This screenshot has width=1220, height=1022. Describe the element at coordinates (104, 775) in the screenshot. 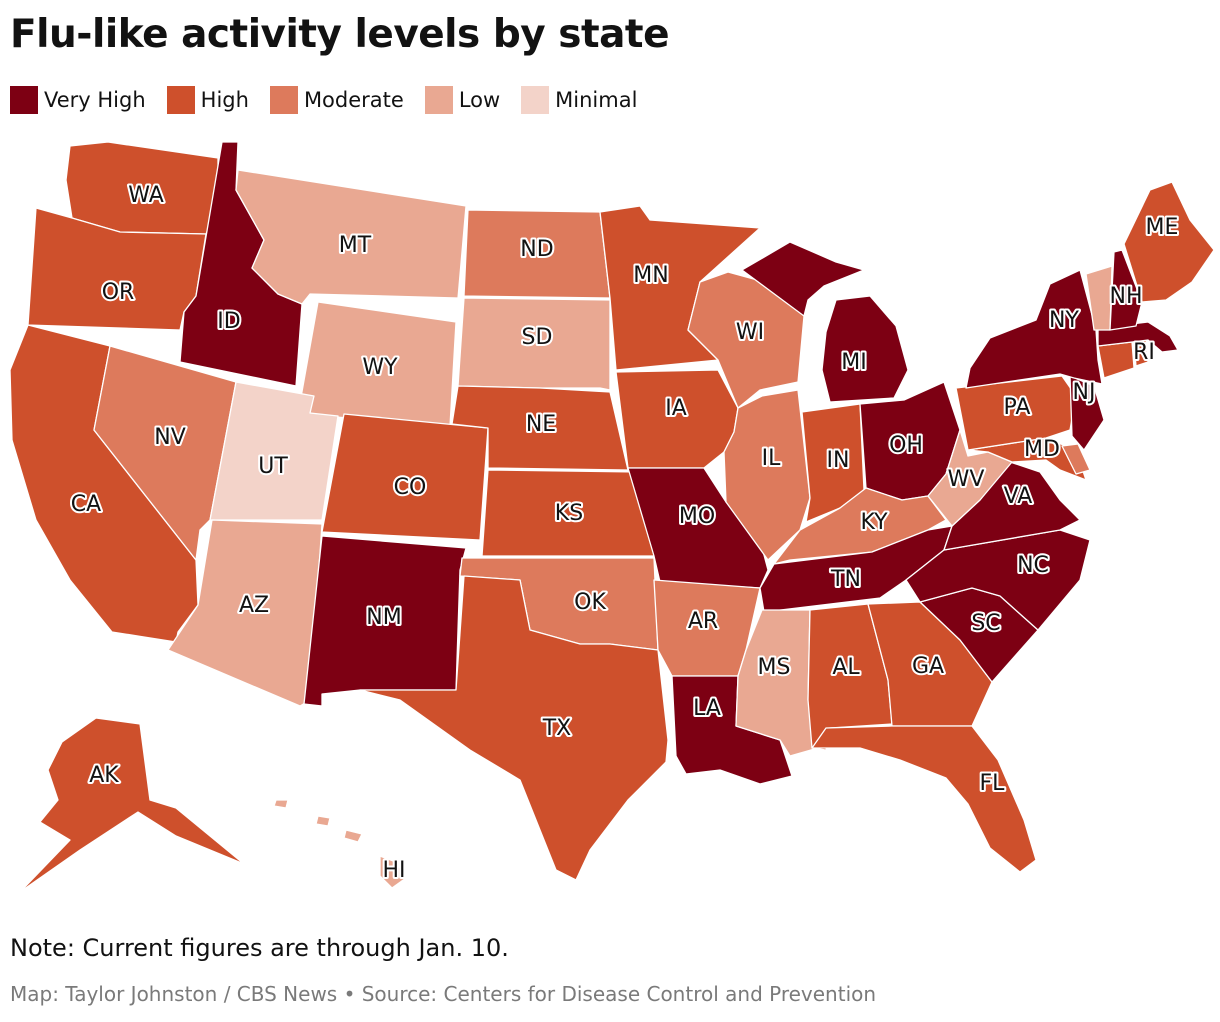

I see `state-label-ak: AK` at that location.